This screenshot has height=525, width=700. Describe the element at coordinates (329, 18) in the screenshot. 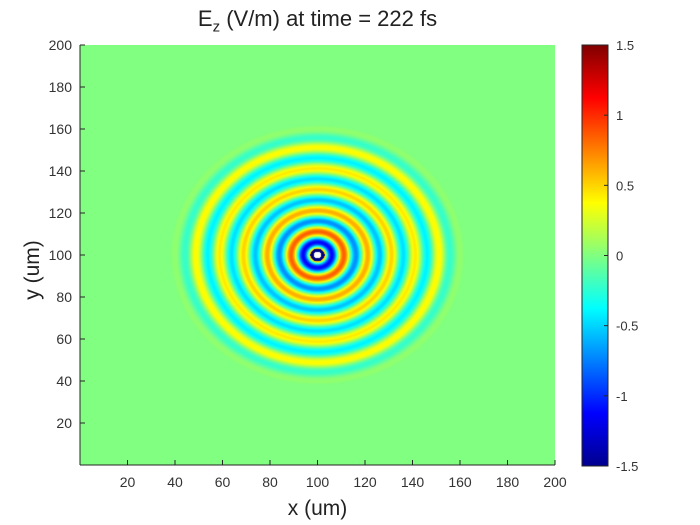

I see `title-rest: (V/m) at time = 222 fs` at that location.